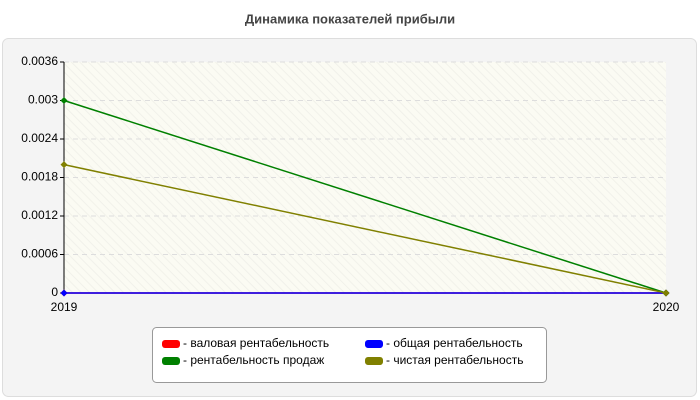 The image size is (700, 400). What do you see at coordinates (666, 307) in the screenshot?
I see `x-tick-label: 2020` at bounding box center [666, 307].